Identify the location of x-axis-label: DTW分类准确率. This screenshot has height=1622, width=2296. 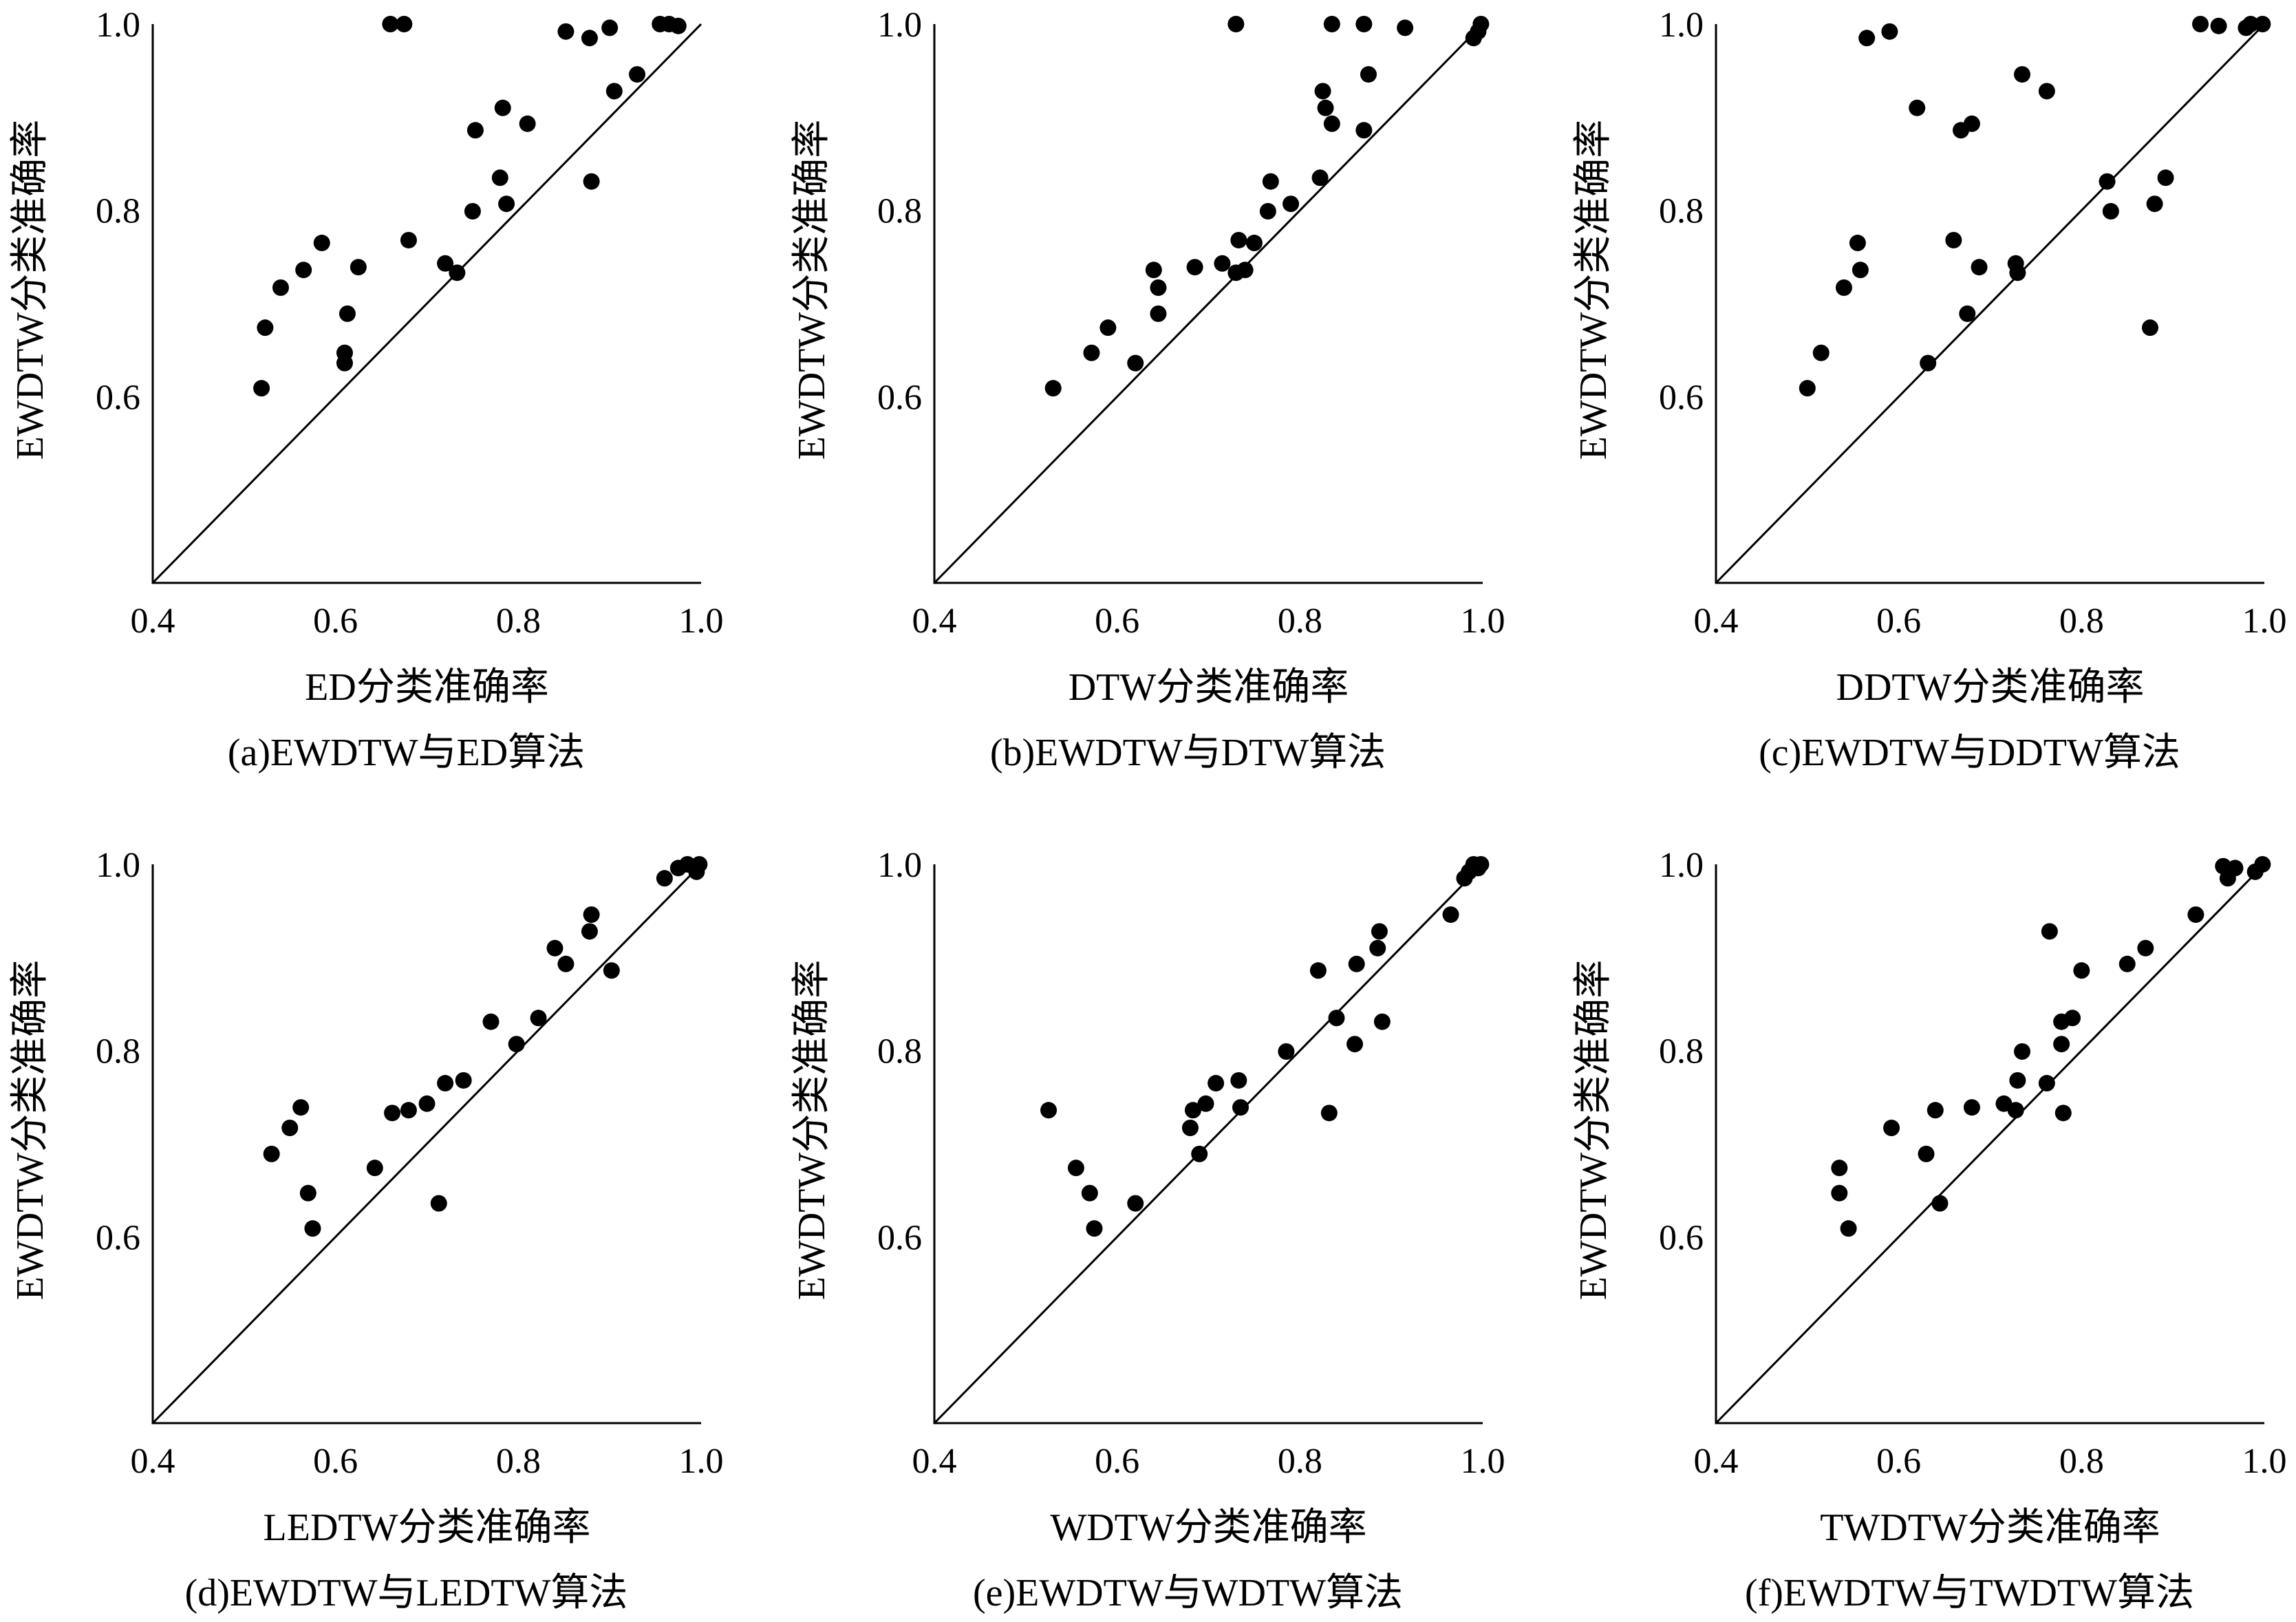
(1209, 687).